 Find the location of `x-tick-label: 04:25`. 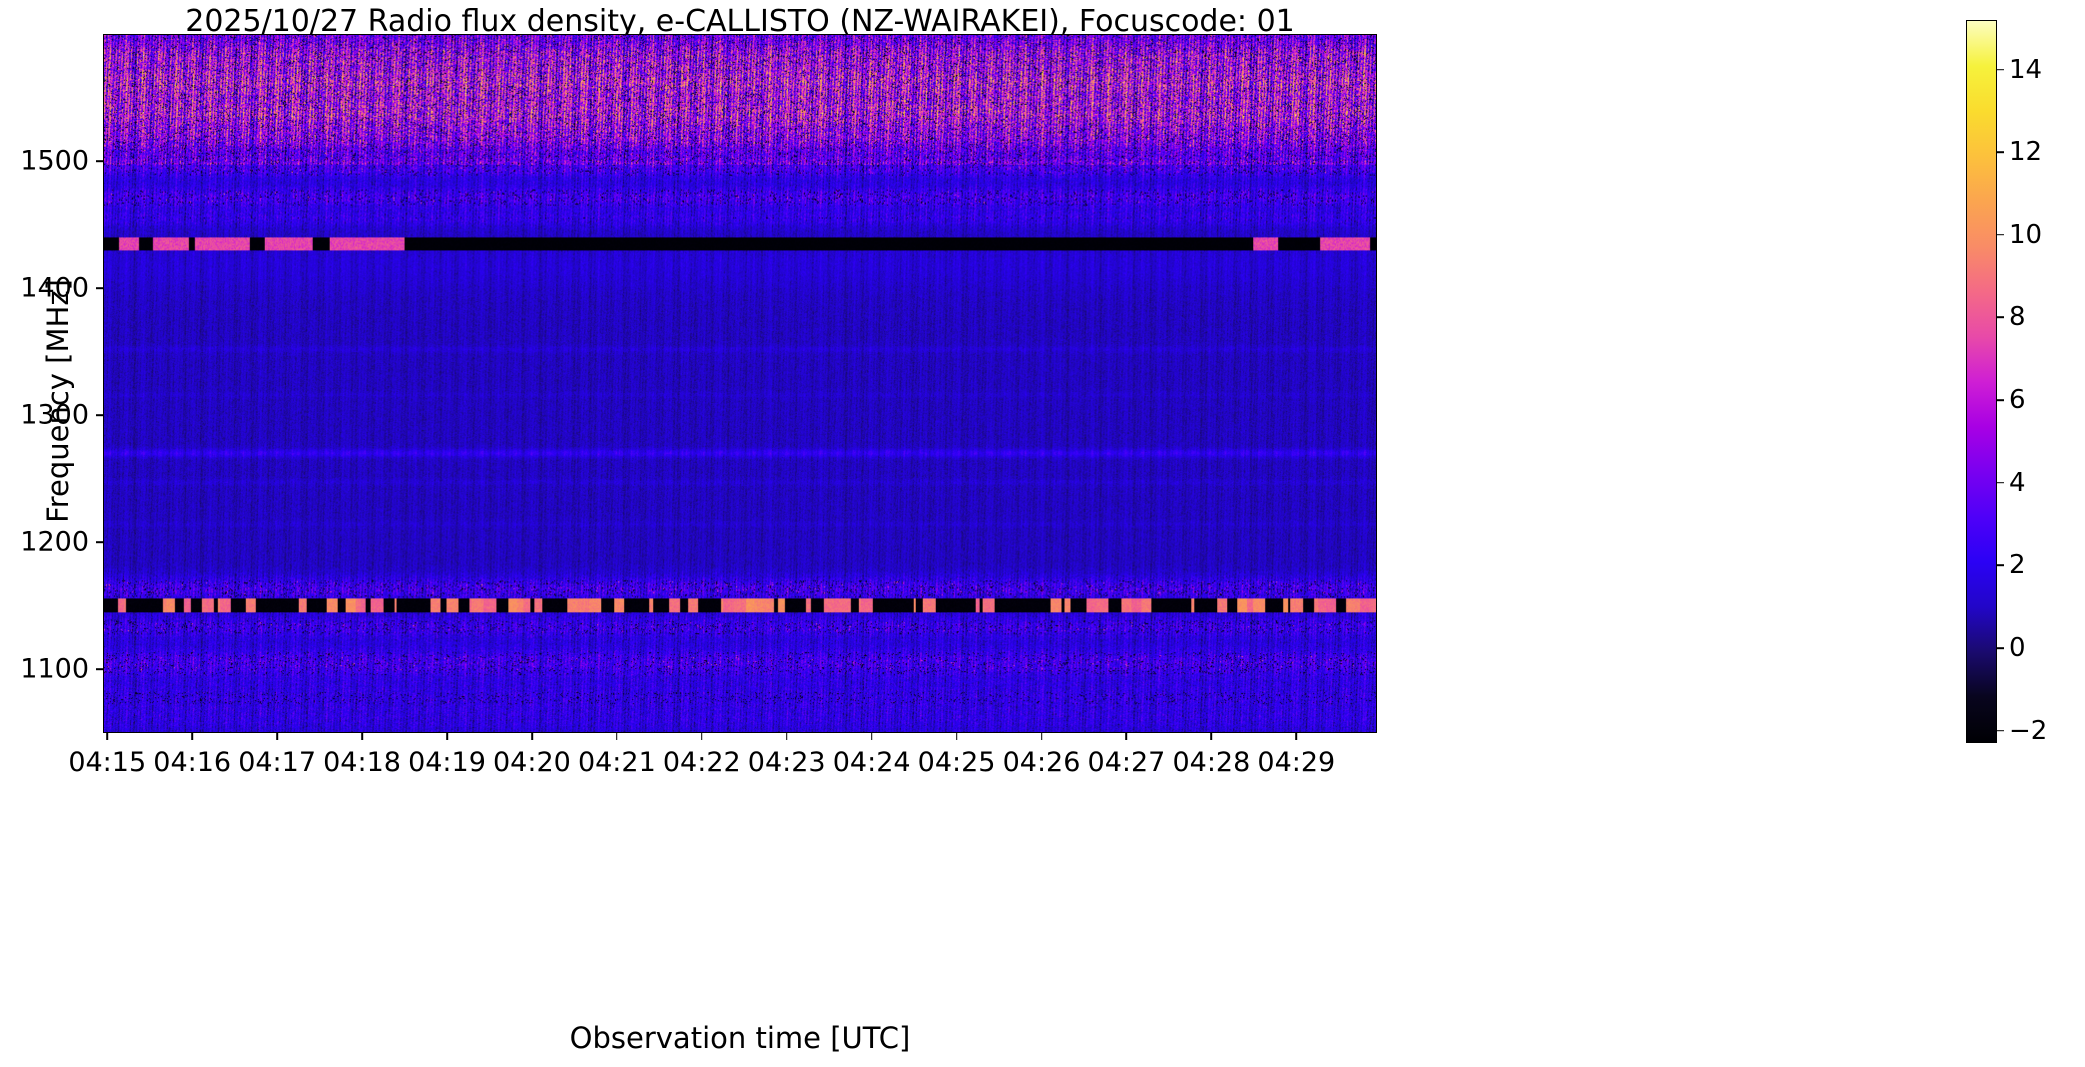

x-tick-label: 04:25 is located at coordinates (956, 762).